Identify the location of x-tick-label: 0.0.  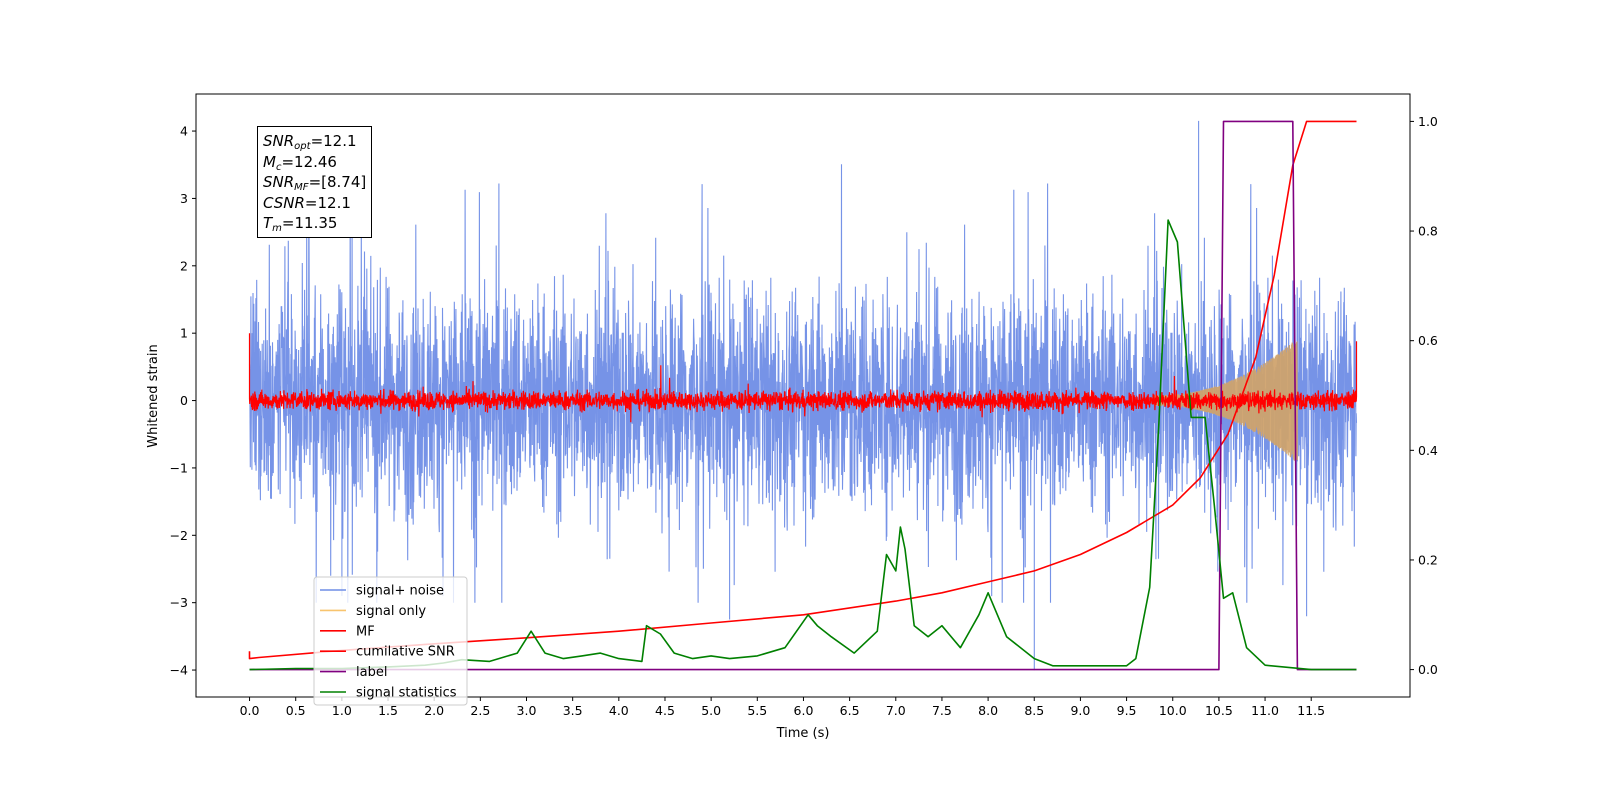
(250, 710).